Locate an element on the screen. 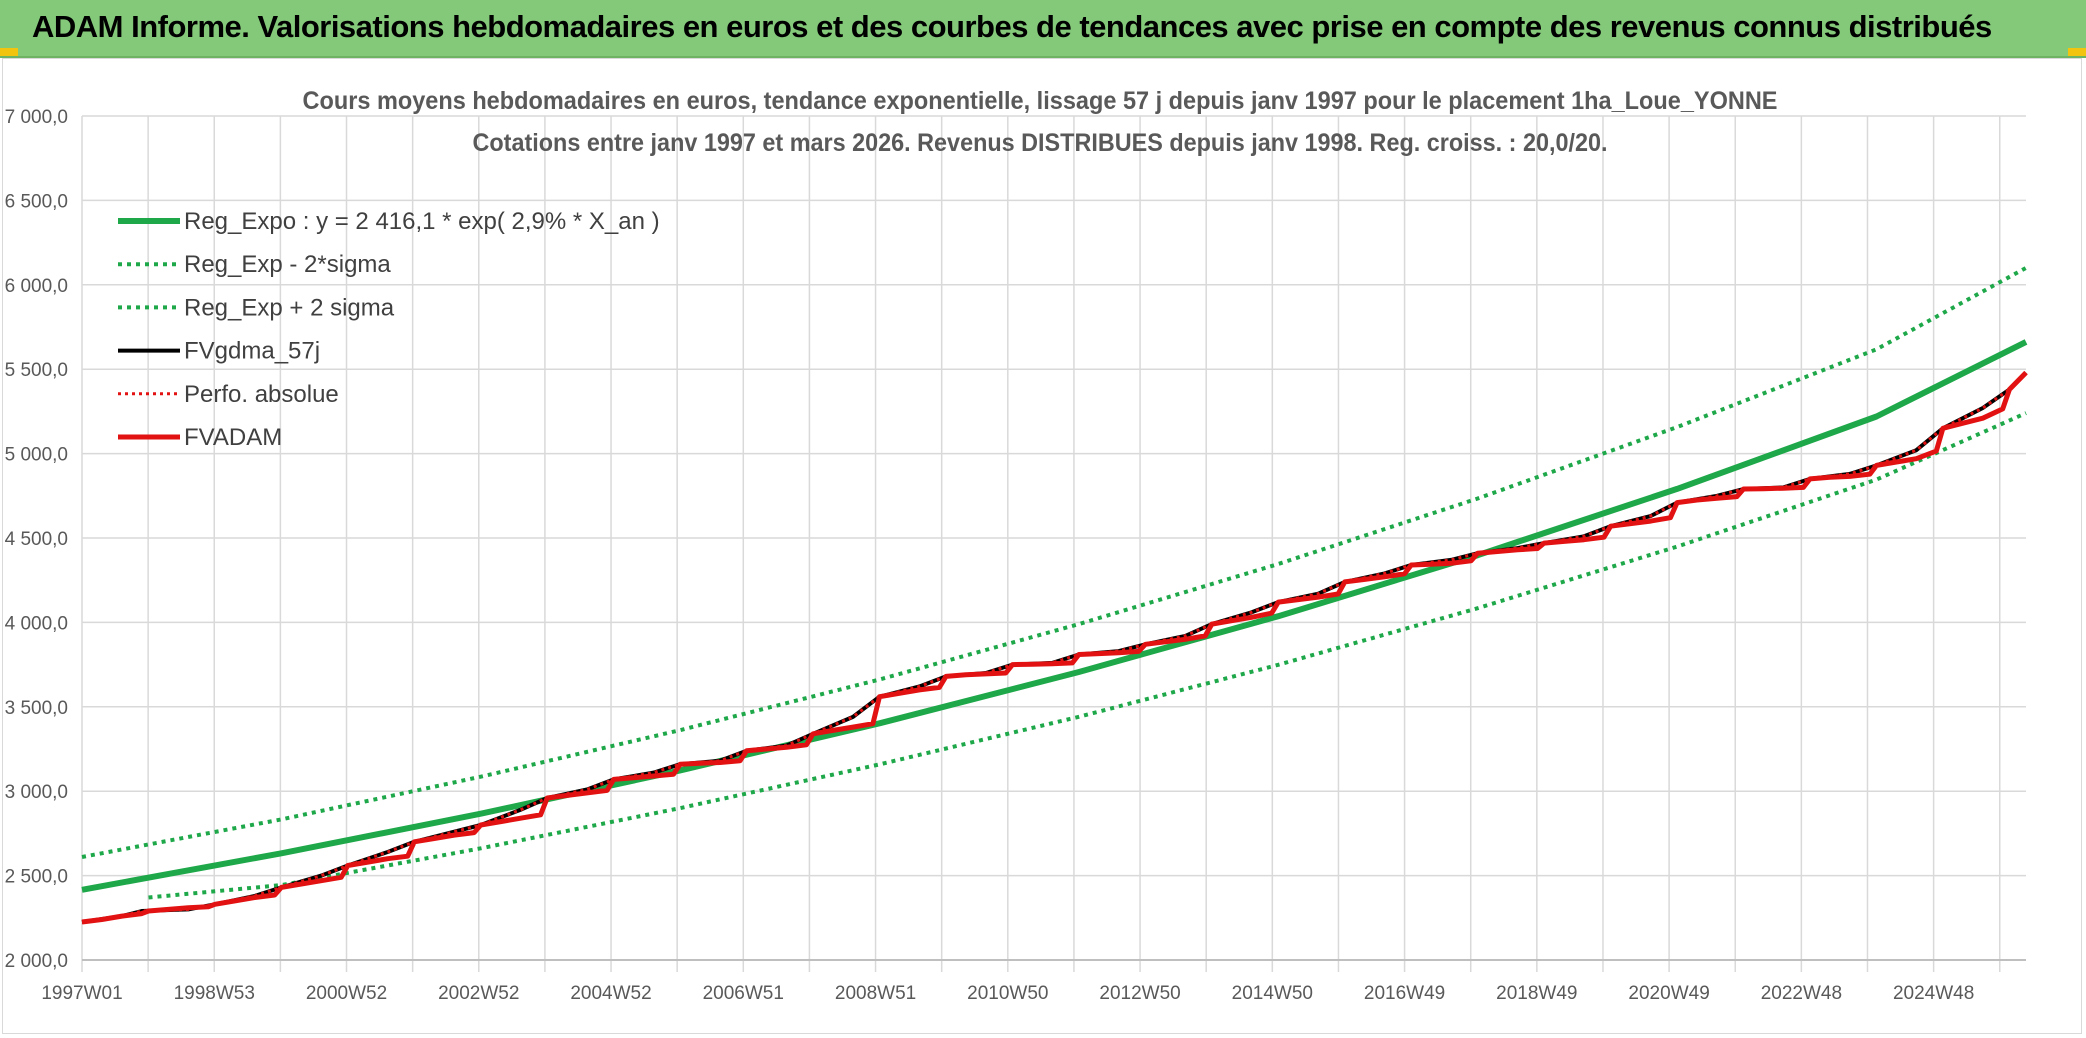 This screenshot has width=2086, height=1038. y-tick-label: 4 500,0 is located at coordinates (36, 539).